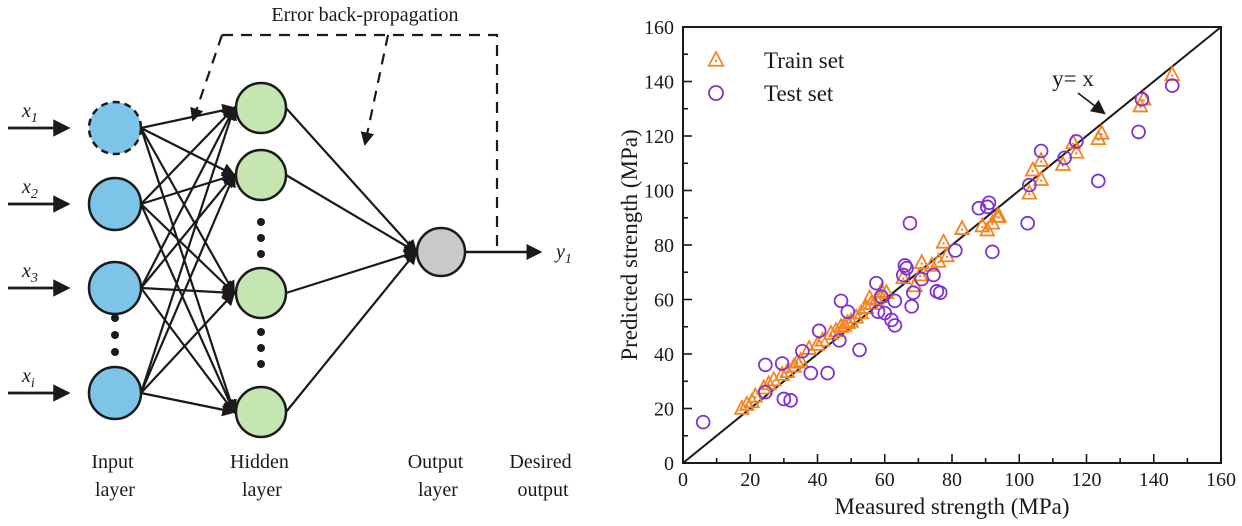 This screenshot has width=1242, height=526. Describe the element at coordinates (664, 410) in the screenshot. I see `y-tick-label: 20` at that location.